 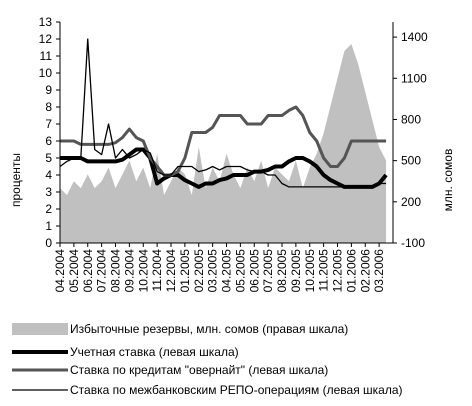 I want to click on y-tick-label: 7, so click(x=48, y=124).